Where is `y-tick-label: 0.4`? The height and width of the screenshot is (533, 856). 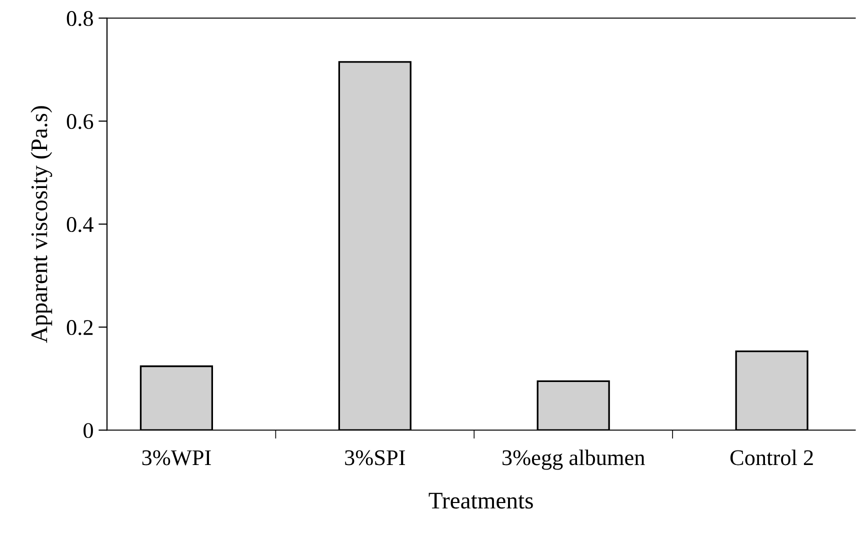
y-tick-label: 0.4 is located at coordinates (80, 224).